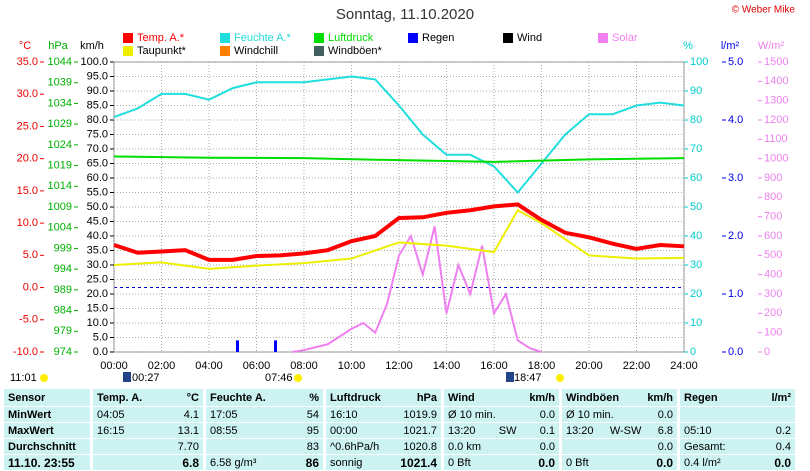  What do you see at coordinates (783, 446) in the screenshot?
I see `cell-text: 0.4` at bounding box center [783, 446].